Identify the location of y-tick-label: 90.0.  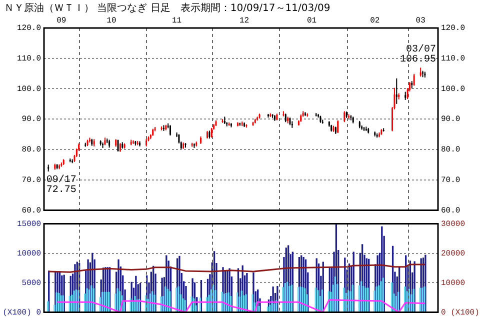
(32, 119).